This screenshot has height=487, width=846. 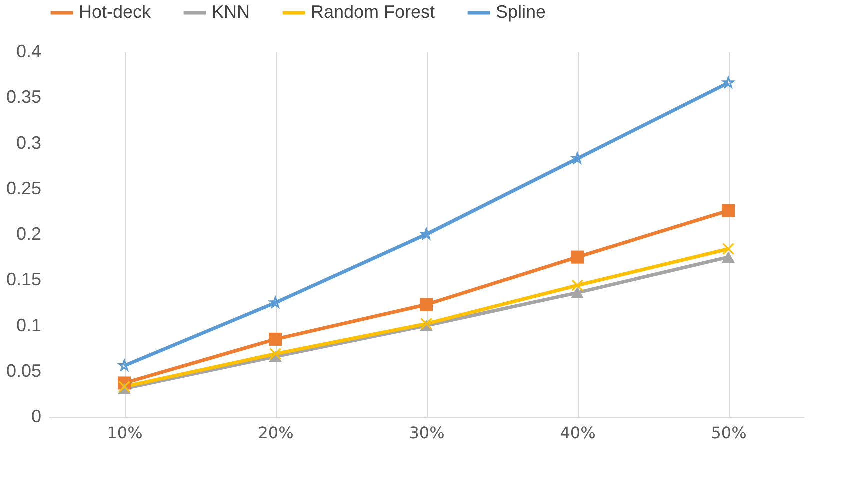 What do you see at coordinates (521, 12) in the screenshot?
I see `legend-label: Spline` at bounding box center [521, 12].